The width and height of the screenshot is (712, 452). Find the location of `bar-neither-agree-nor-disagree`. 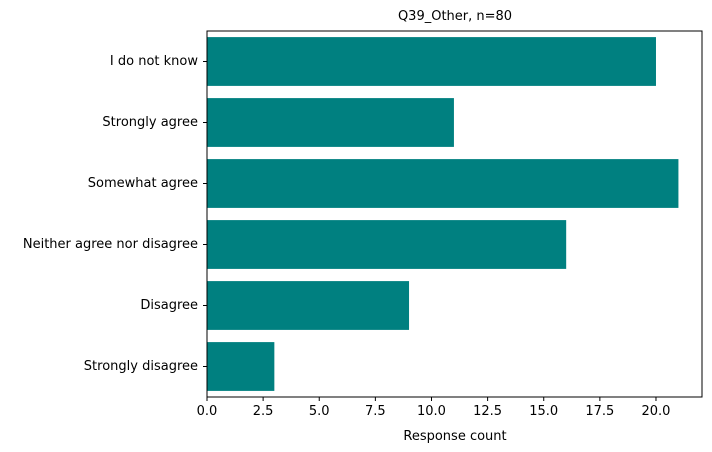

bar-neither-agree-nor-disagree is located at coordinates (387, 244).